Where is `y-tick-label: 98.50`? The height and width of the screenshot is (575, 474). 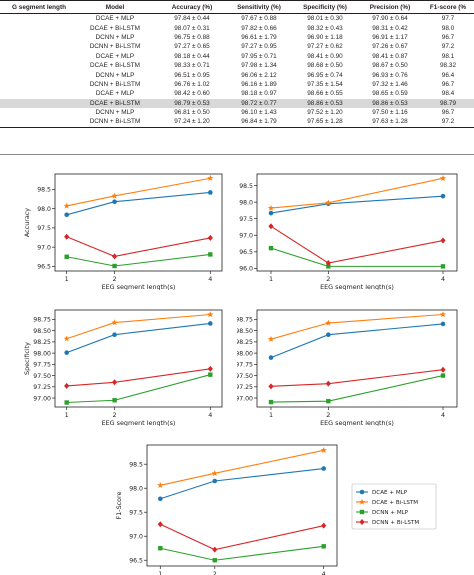
y-tick-label: 98.50 is located at coordinates (245, 331).